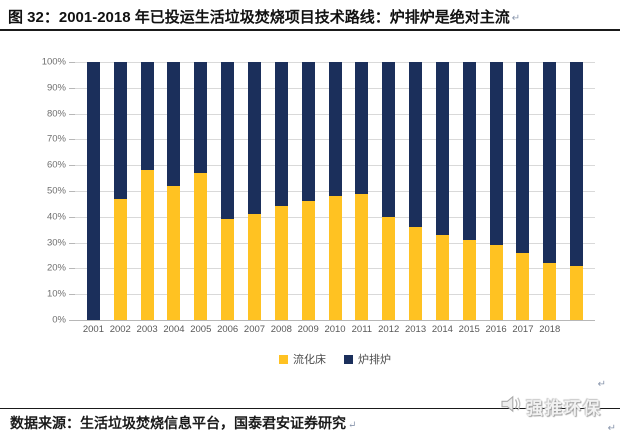 This screenshot has width=620, height=436. I want to click on x-tick-label: 2013, so click(415, 329).